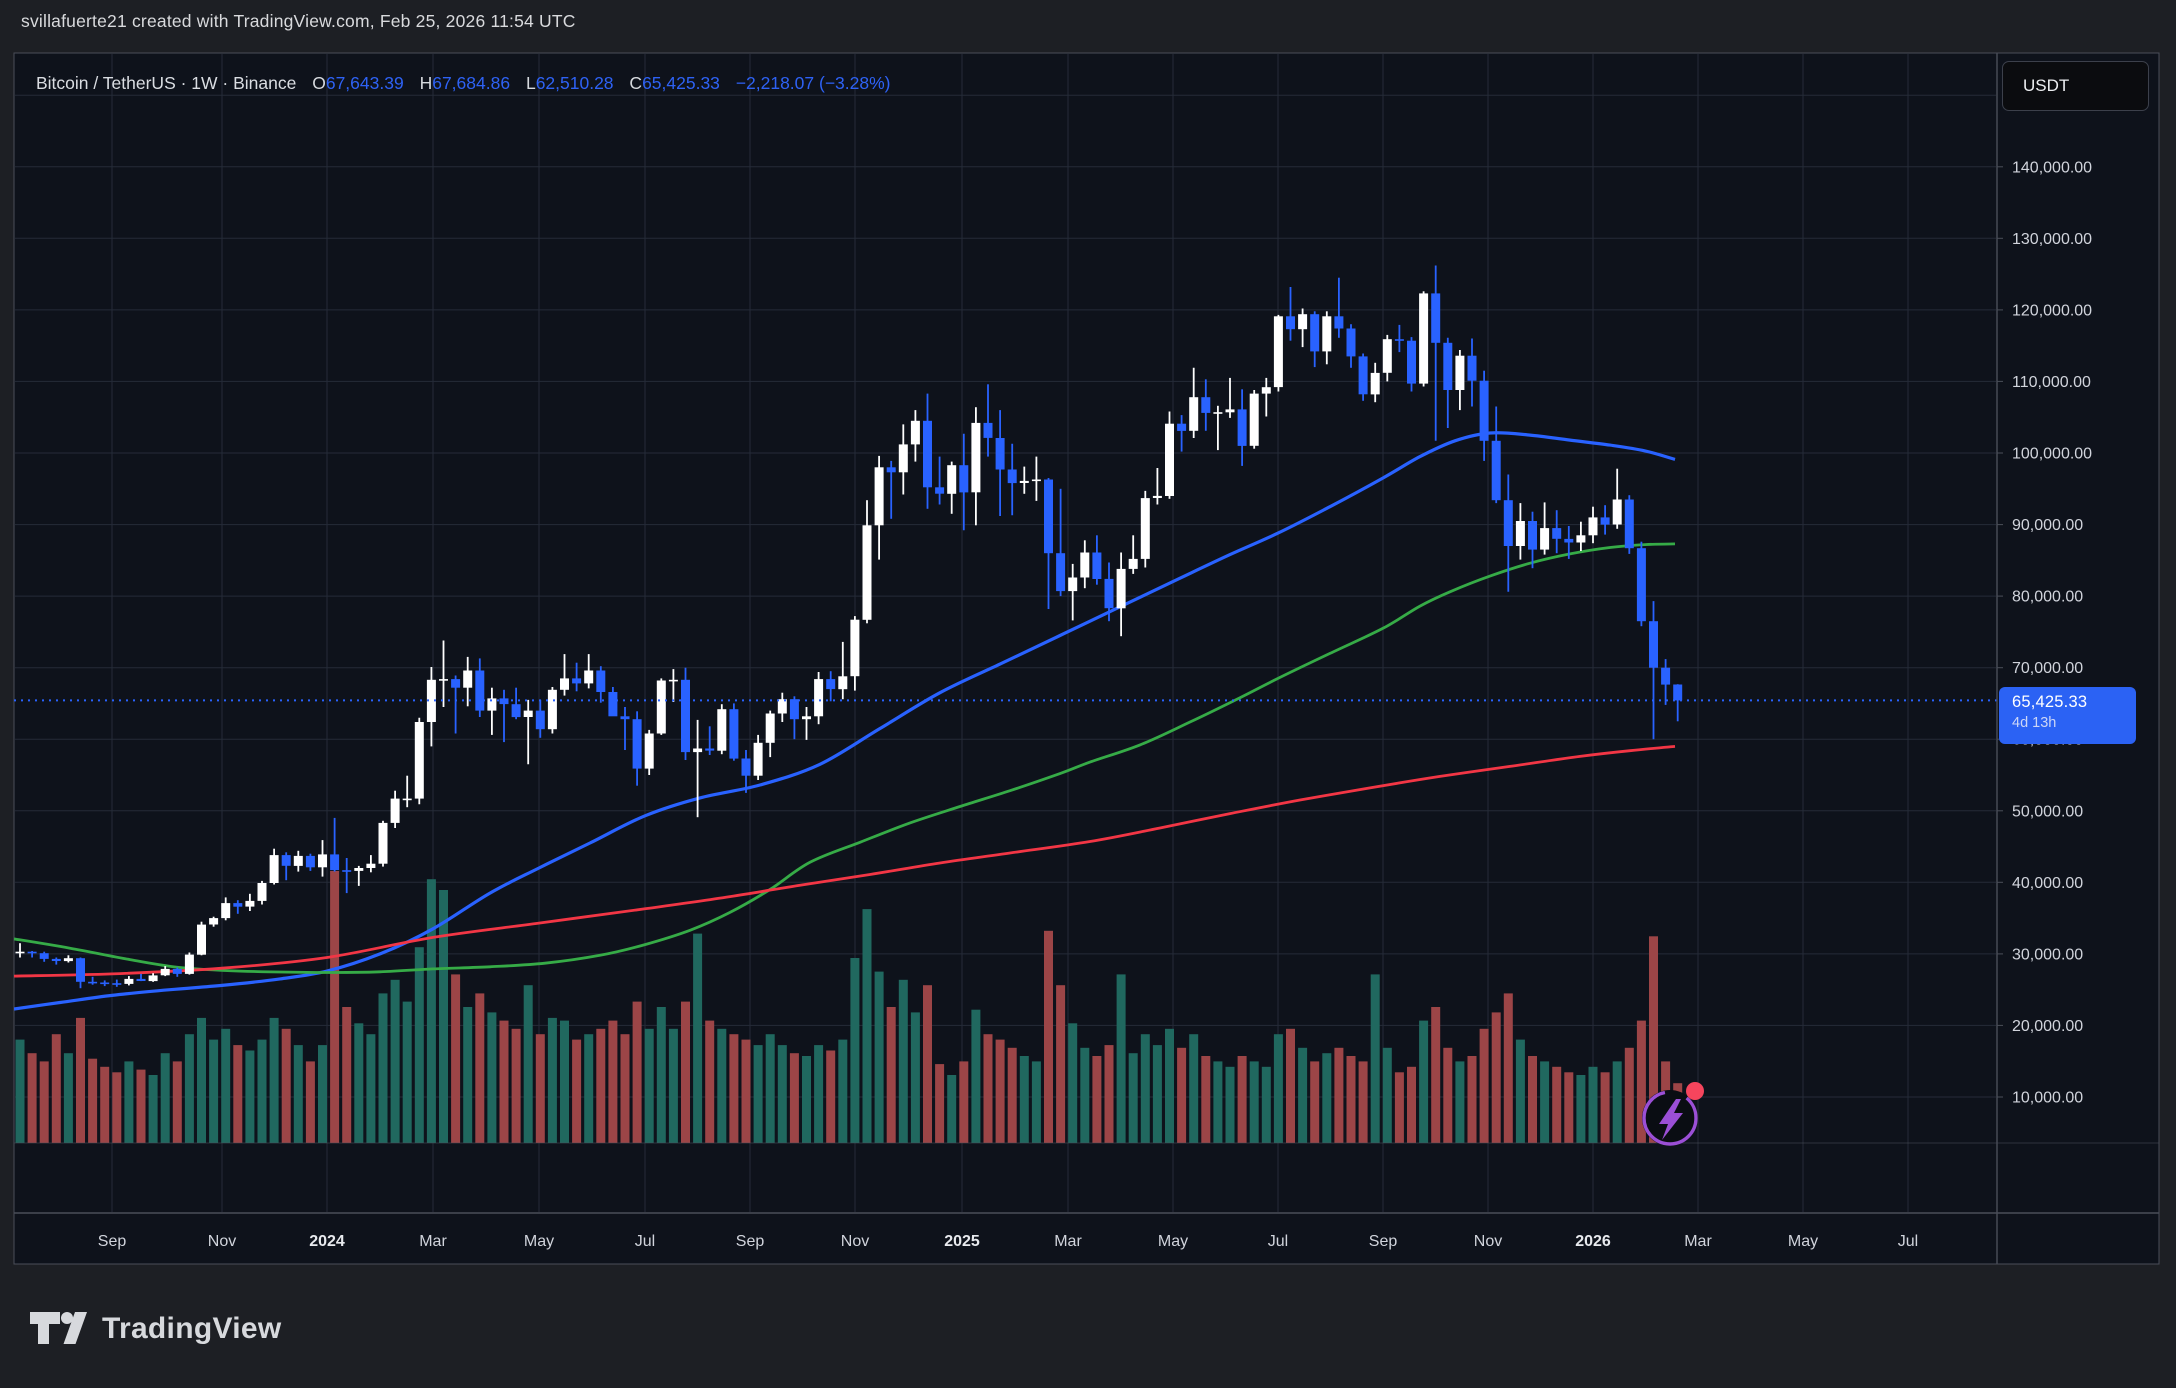  What do you see at coordinates (2047, 597) in the screenshot?
I see `price-axis-label: 80,000.00` at bounding box center [2047, 597].